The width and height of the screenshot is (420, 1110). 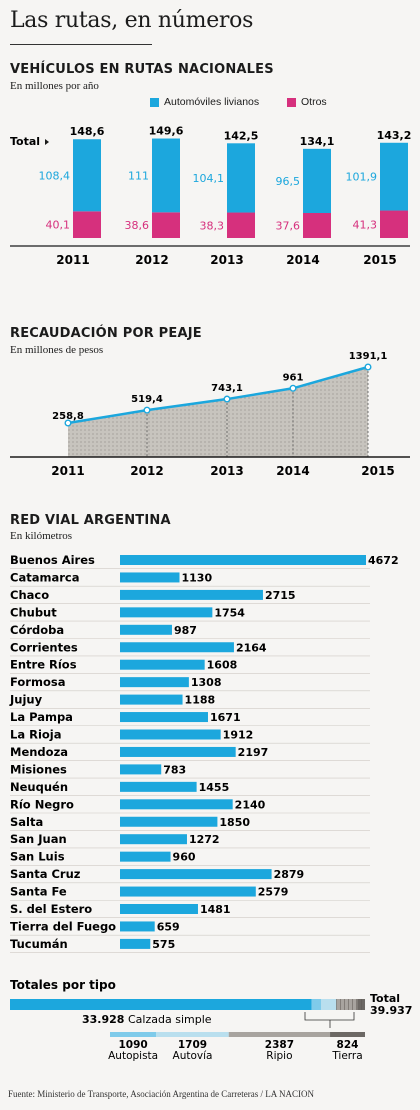 What do you see at coordinates (168, 926) in the screenshot?
I see `province-value: 659` at bounding box center [168, 926].